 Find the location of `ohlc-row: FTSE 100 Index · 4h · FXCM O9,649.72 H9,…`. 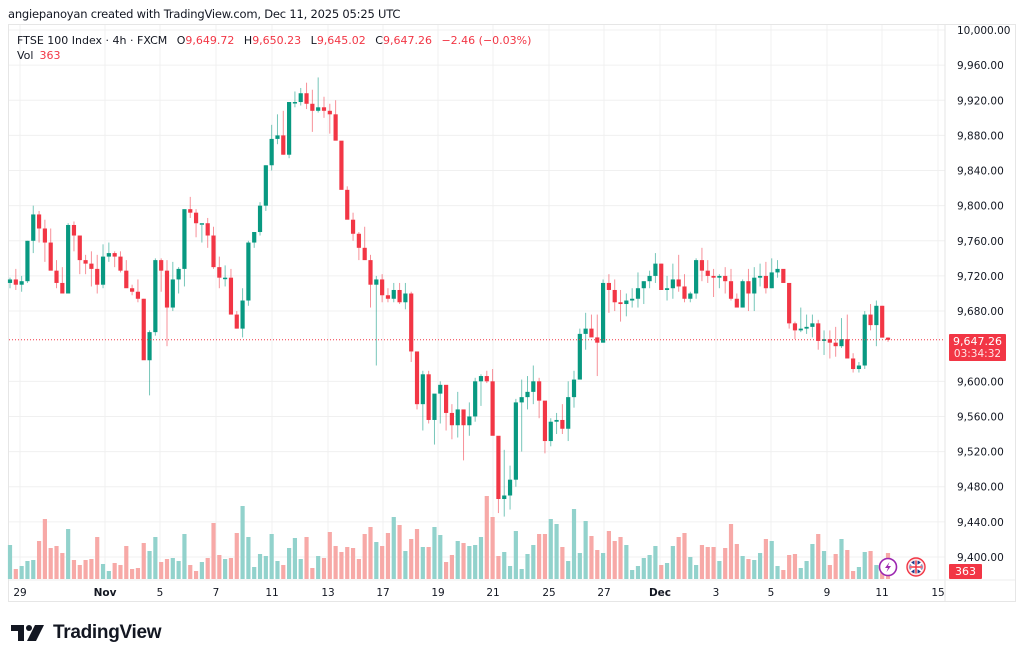

ohlc-row: FTSE 100 Index · 4h · FXCM O9,649.72 H9,… is located at coordinates (274, 40).